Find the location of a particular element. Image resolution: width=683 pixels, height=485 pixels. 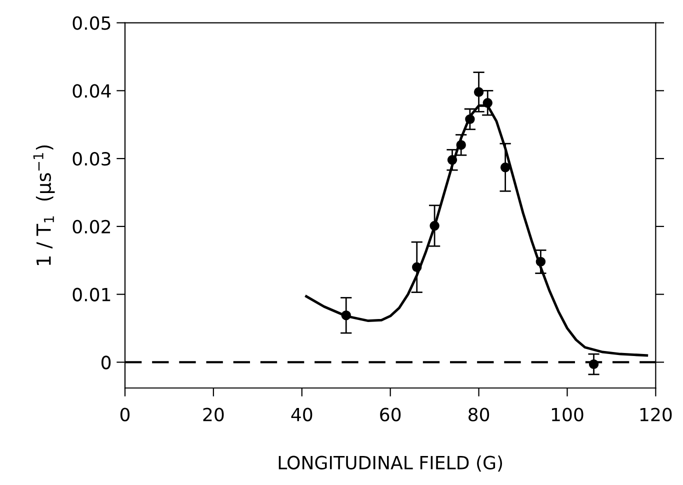

x-axis-title: LONGITUDINAL FIELD (G) is located at coordinates (390, 463).